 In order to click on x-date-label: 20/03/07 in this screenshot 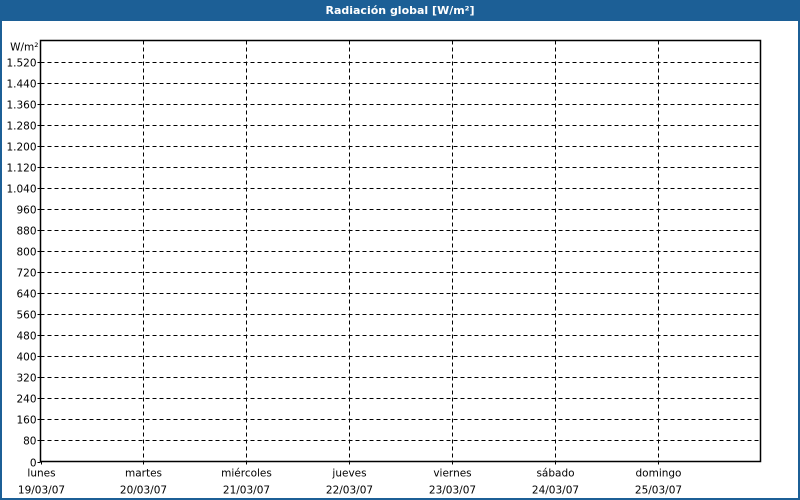, I will do `click(143, 491)`.